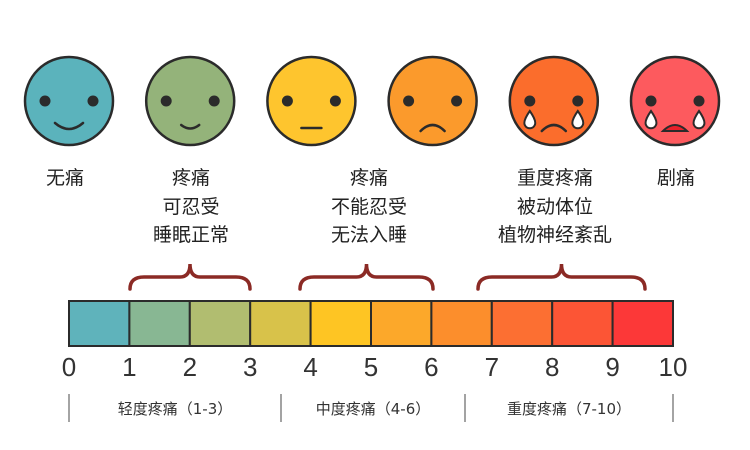 The width and height of the screenshot is (750, 450). What do you see at coordinates (555, 206) in the screenshot?
I see `label-severe: 重度疼痛 被动体位 植物神经紊乱` at bounding box center [555, 206].